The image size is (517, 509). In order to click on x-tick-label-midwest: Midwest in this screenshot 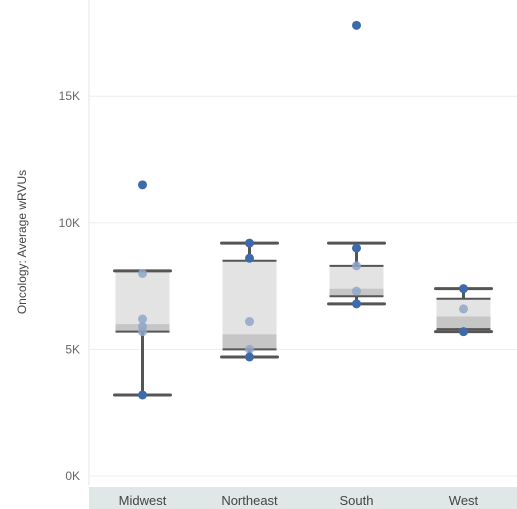, I will do `click(143, 500)`.